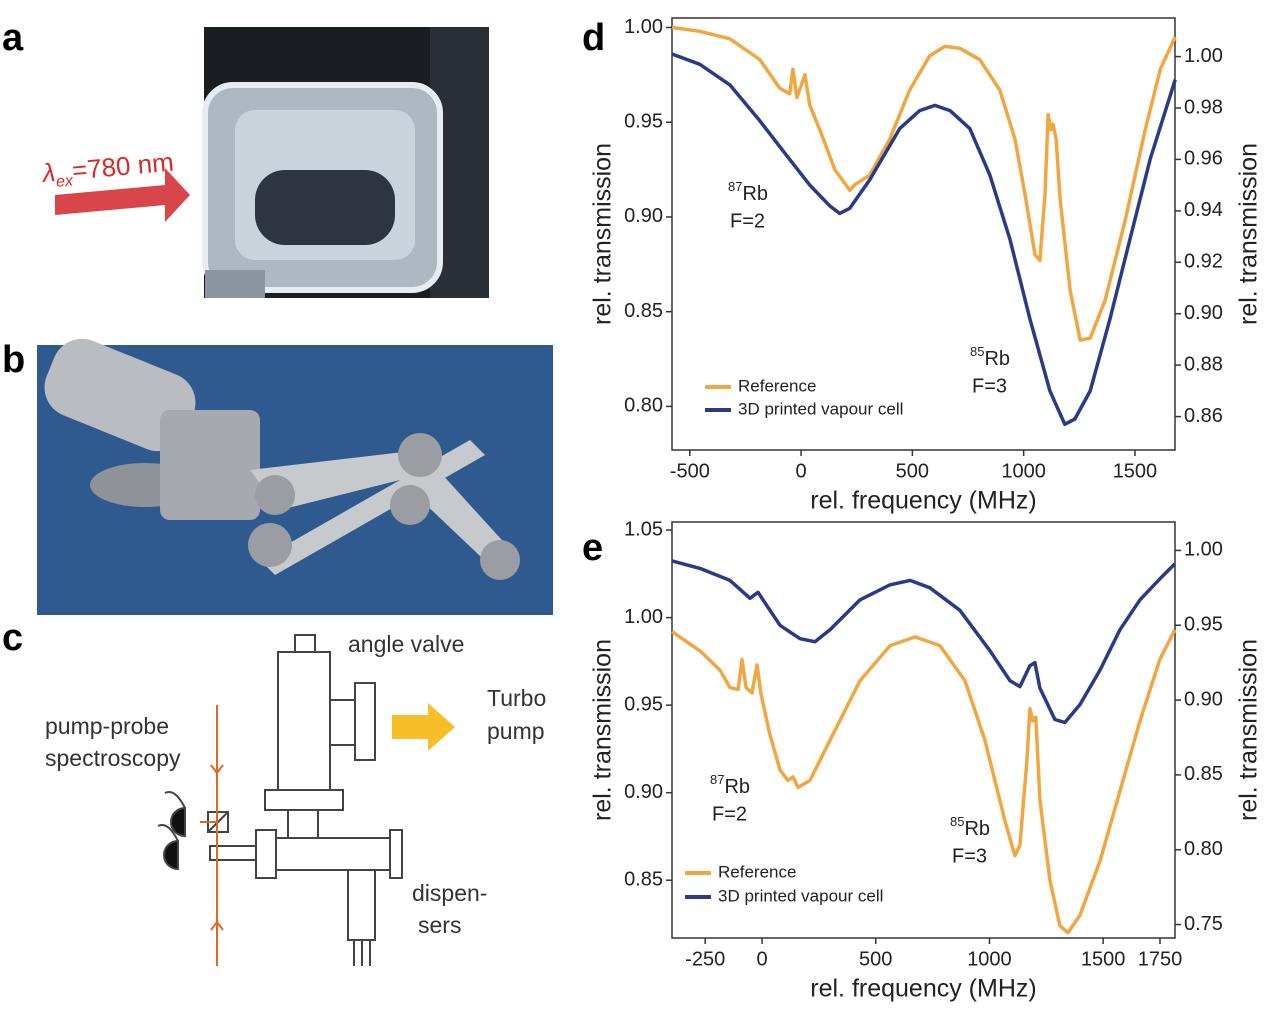 This screenshot has height=1012, width=1277. I want to click on turbo-label: pump, so click(516, 731).